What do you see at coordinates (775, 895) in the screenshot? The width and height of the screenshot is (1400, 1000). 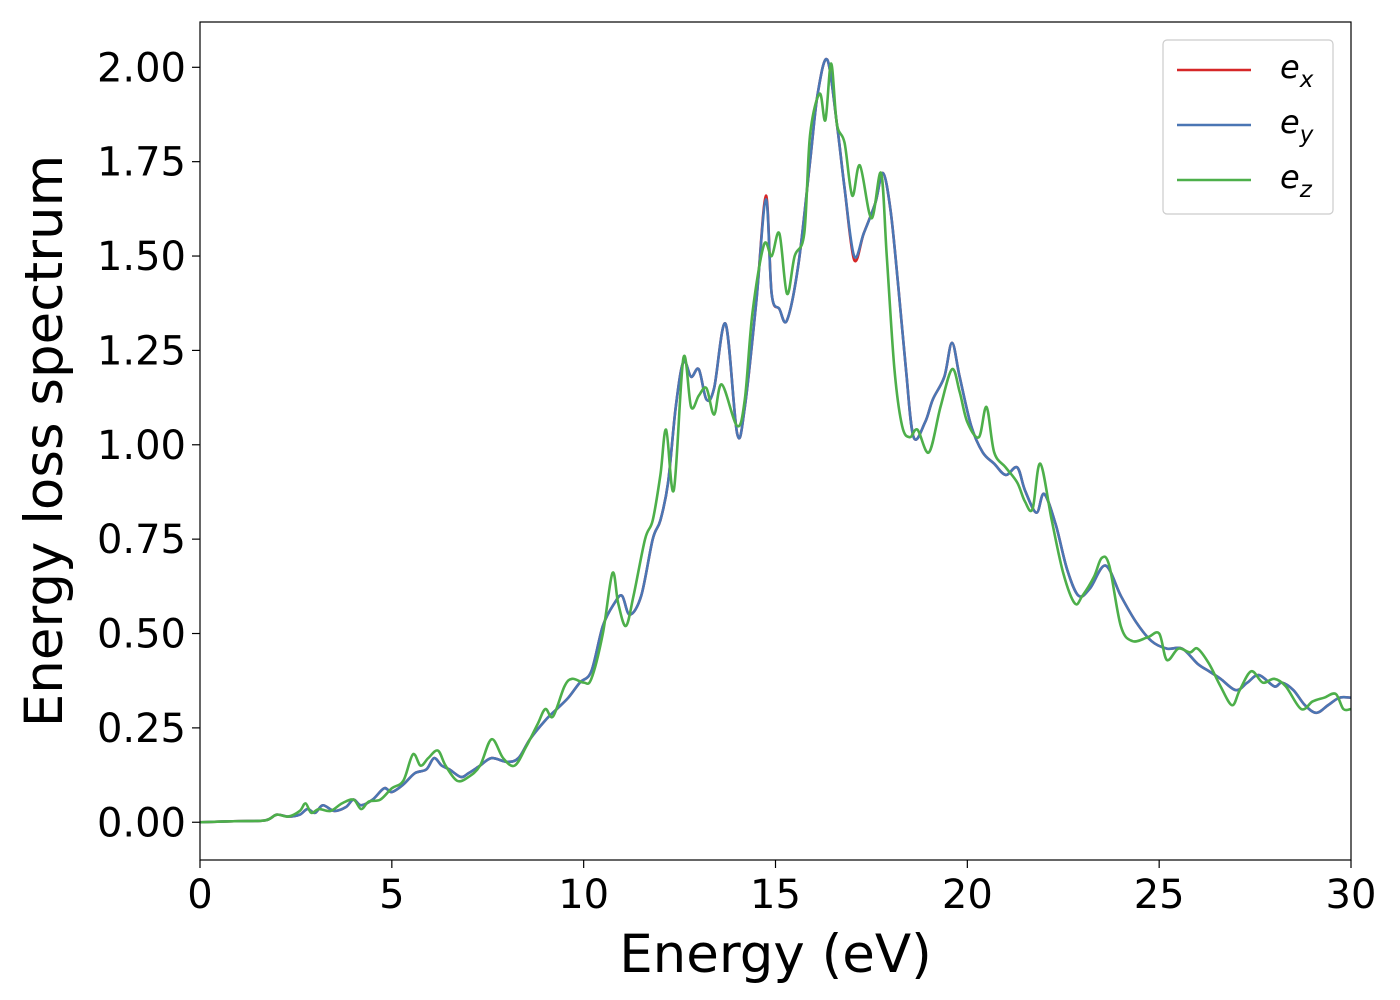 I see `x-tick-label: 15` at bounding box center [775, 895].